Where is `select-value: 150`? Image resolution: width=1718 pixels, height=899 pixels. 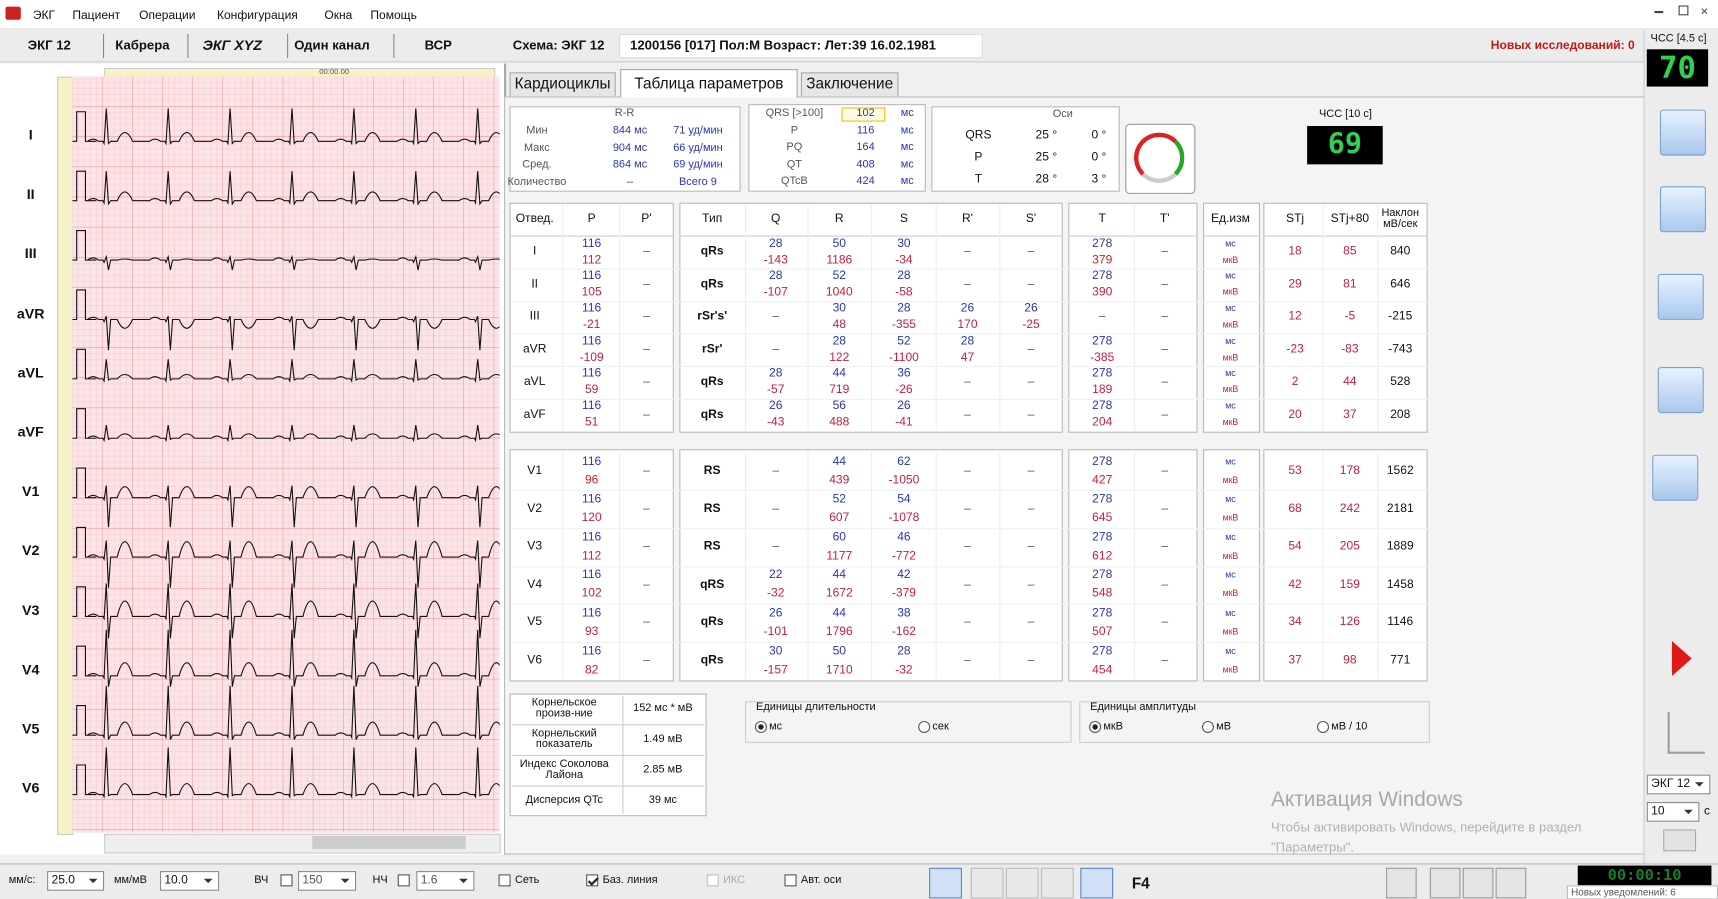 select-value: 150 is located at coordinates (312, 880).